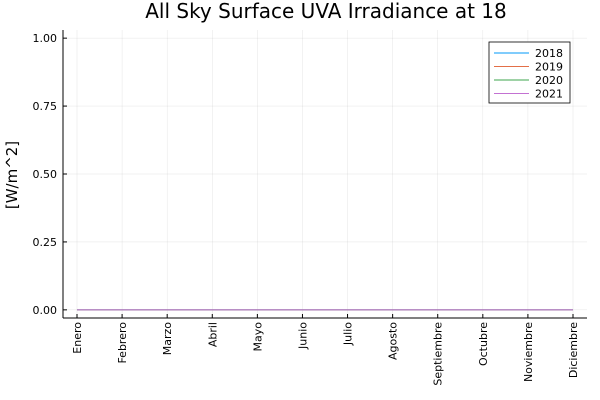  I want to click on legend-label: 2020, so click(549, 80).